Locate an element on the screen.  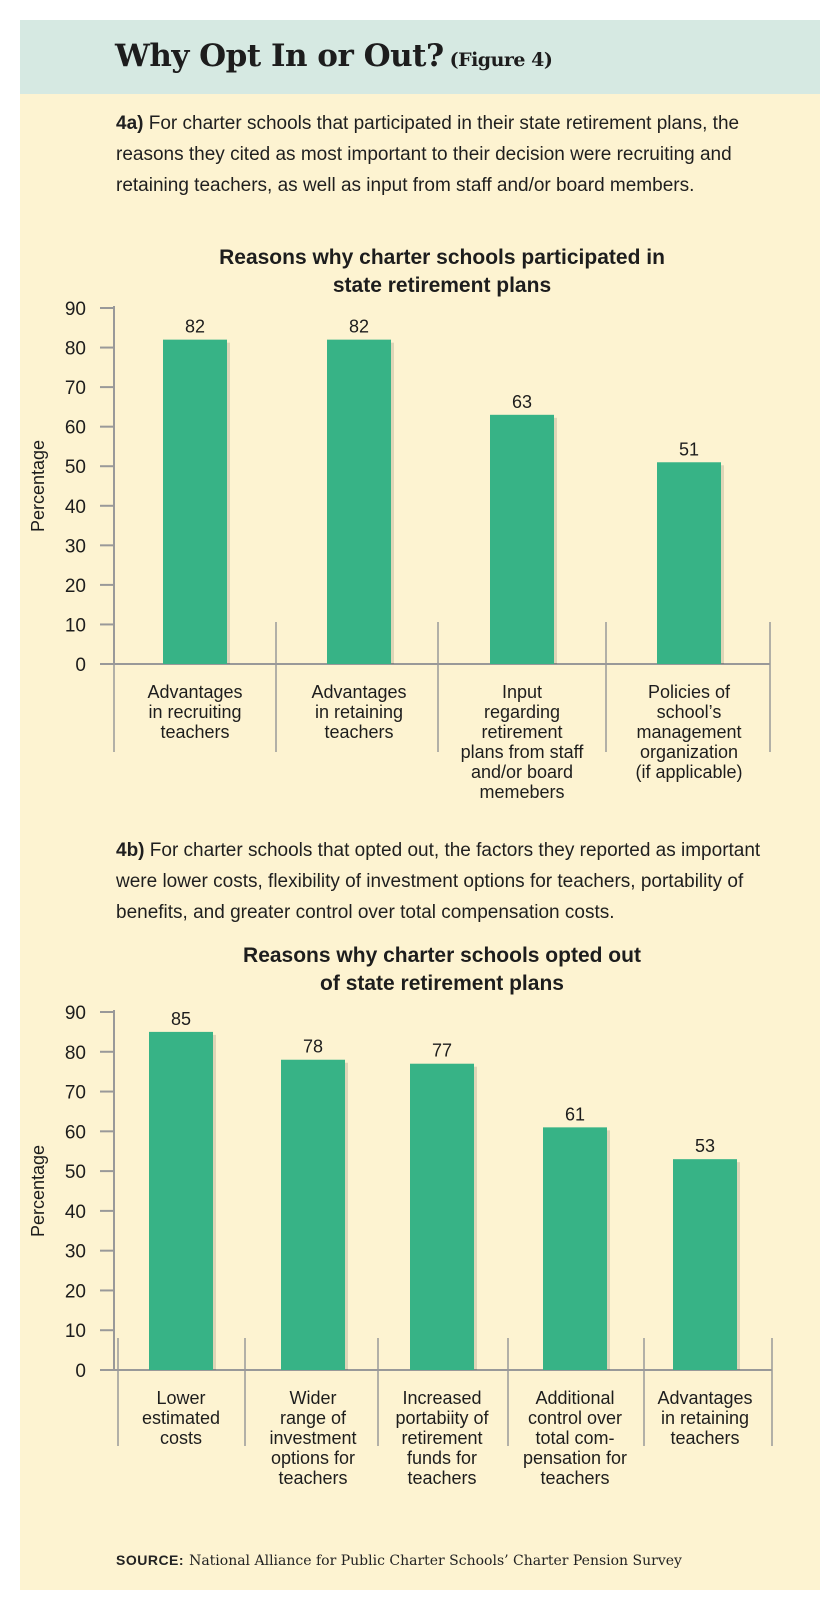
chart-a-category-label-line: retirement is located at coordinates (521, 732).